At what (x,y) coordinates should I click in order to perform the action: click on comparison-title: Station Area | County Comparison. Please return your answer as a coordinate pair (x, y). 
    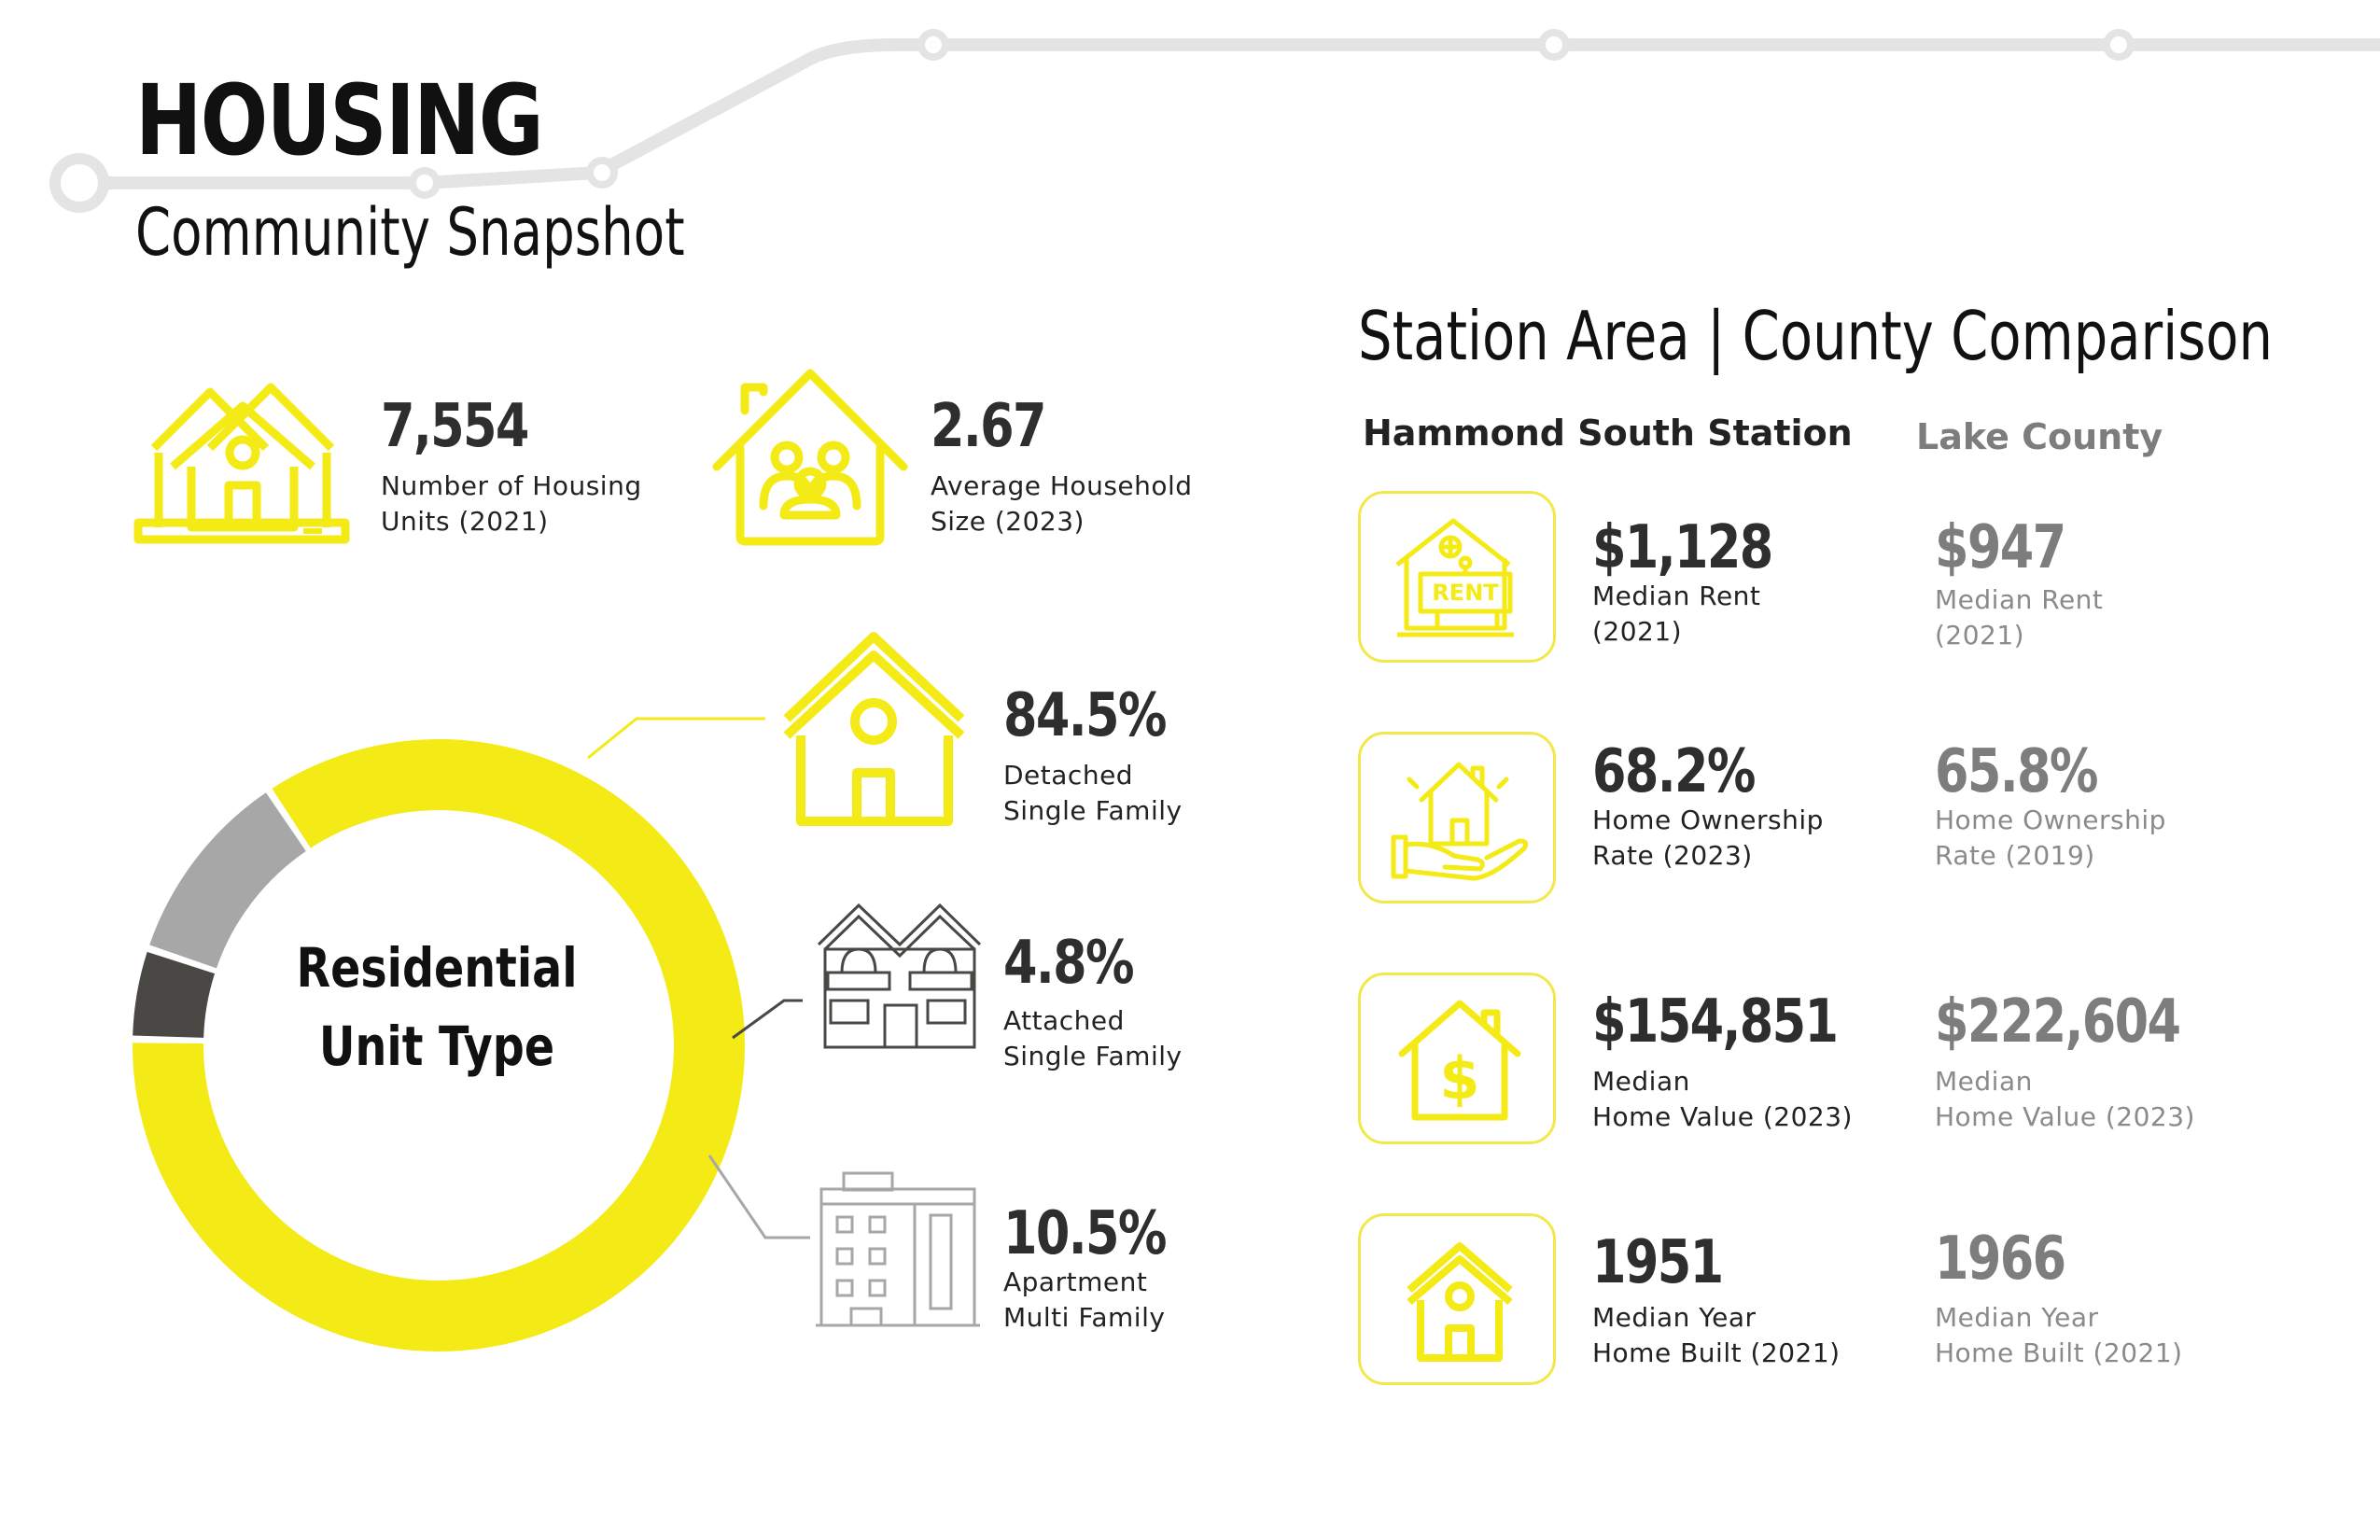
    Looking at the image, I should click on (1815, 336).